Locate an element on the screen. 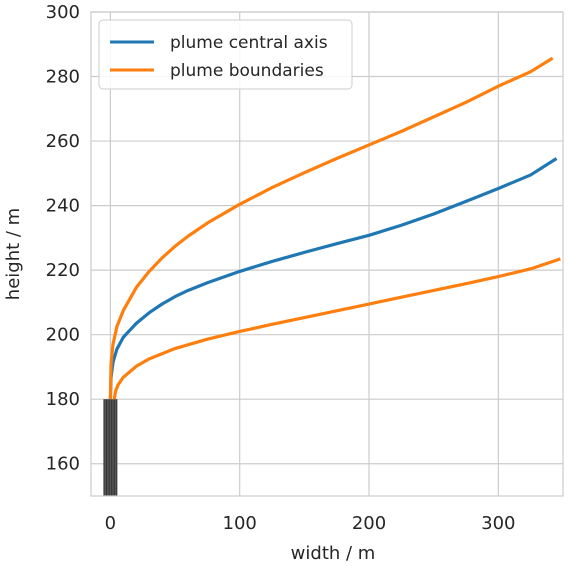 Image resolution: width=569 pixels, height=566 pixels. legend-box is located at coordinates (225, 54).